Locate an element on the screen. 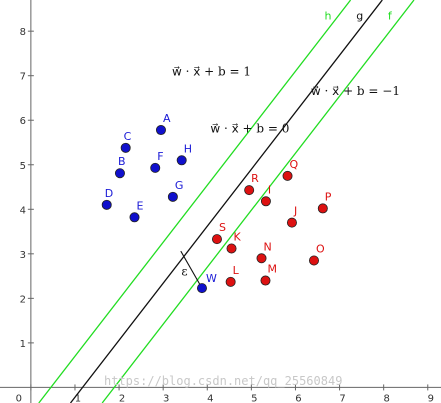  point-G is located at coordinates (172, 196).